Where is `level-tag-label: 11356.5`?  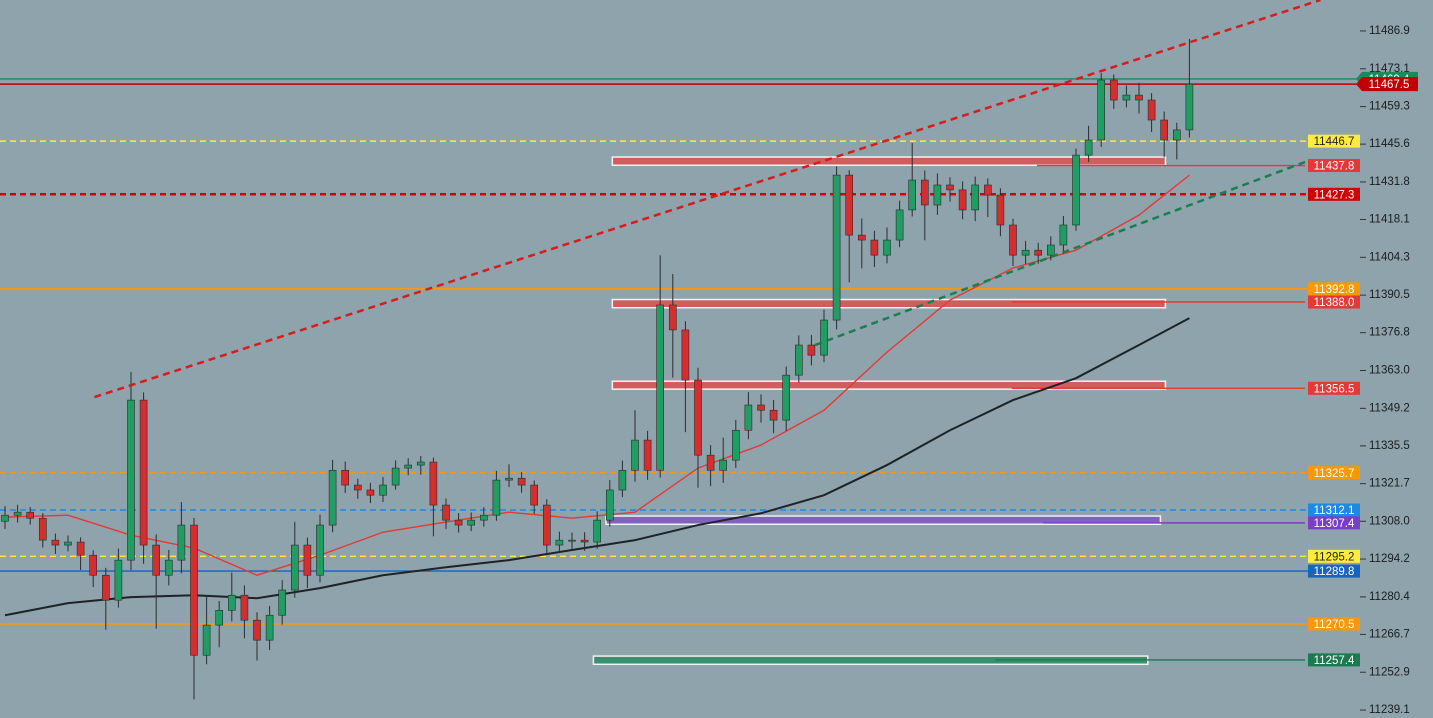 level-tag-label: 11356.5 is located at coordinates (1334, 389).